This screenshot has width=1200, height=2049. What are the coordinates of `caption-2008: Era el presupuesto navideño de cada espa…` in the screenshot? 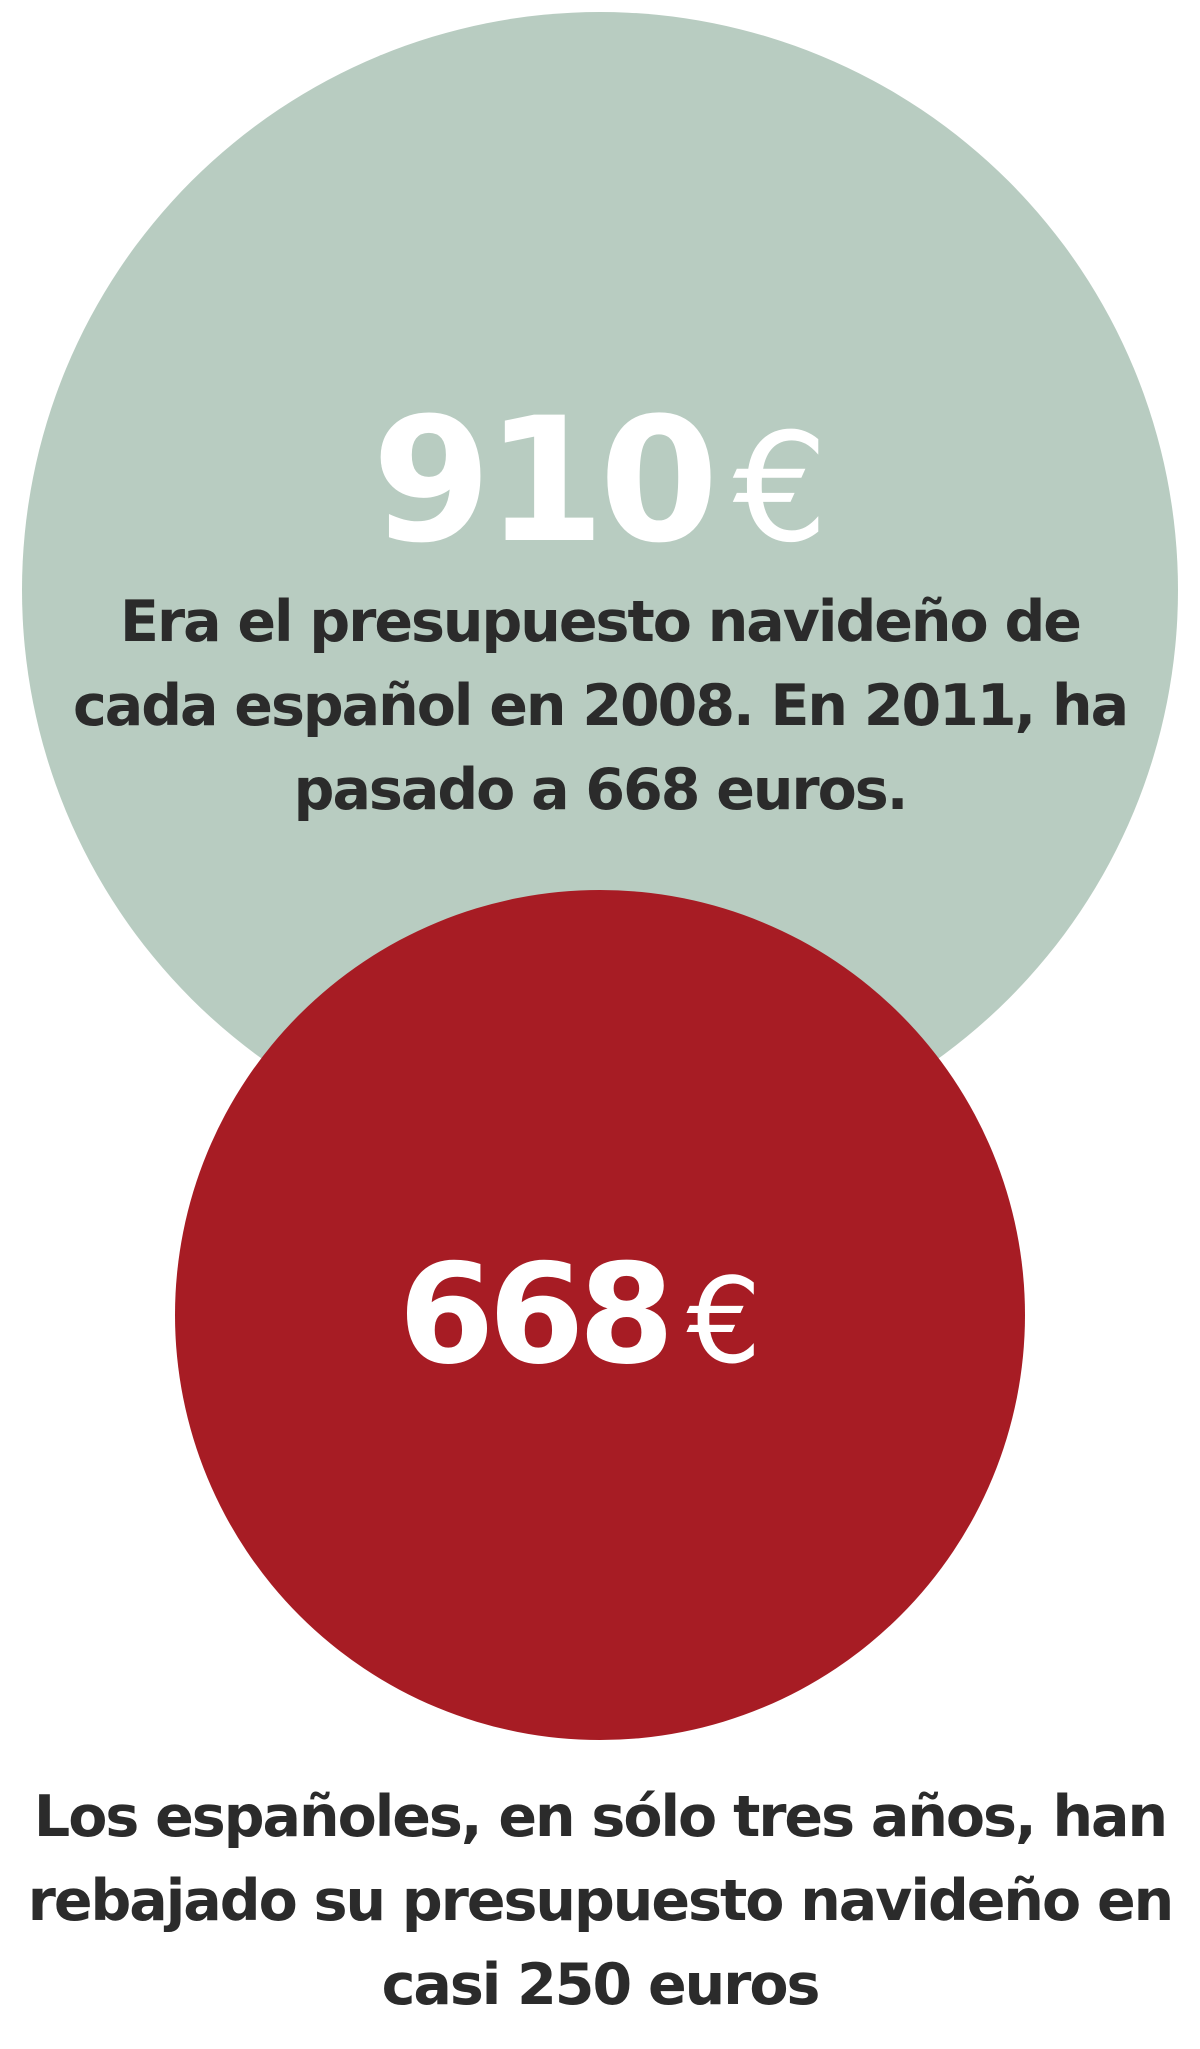 It's located at (600, 706).